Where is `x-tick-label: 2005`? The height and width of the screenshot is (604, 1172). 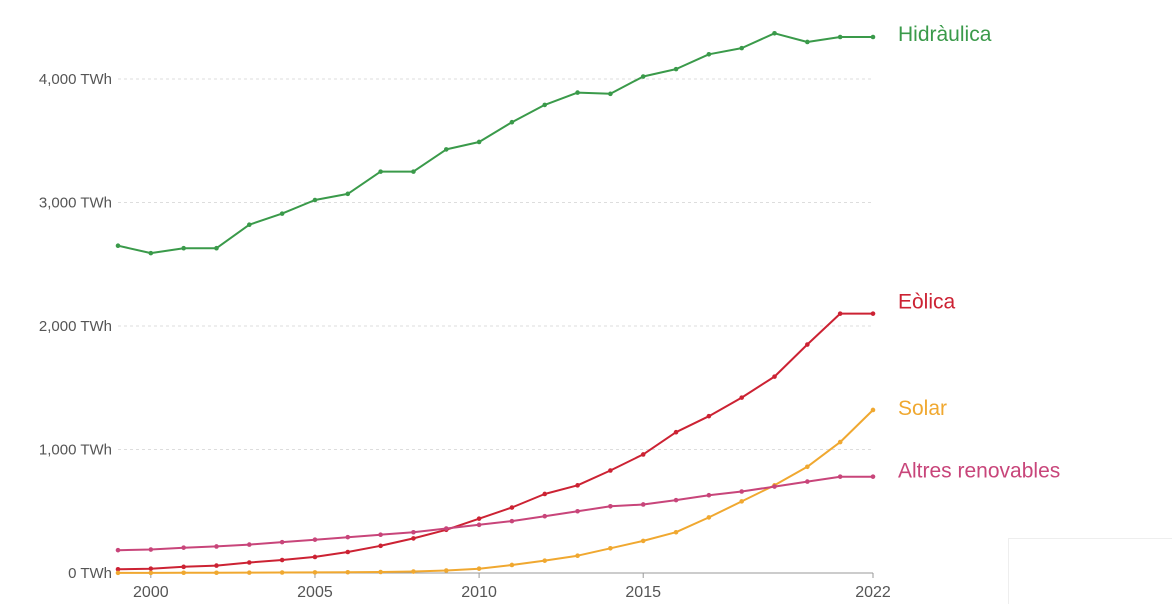 x-tick-label: 2005 is located at coordinates (315, 592).